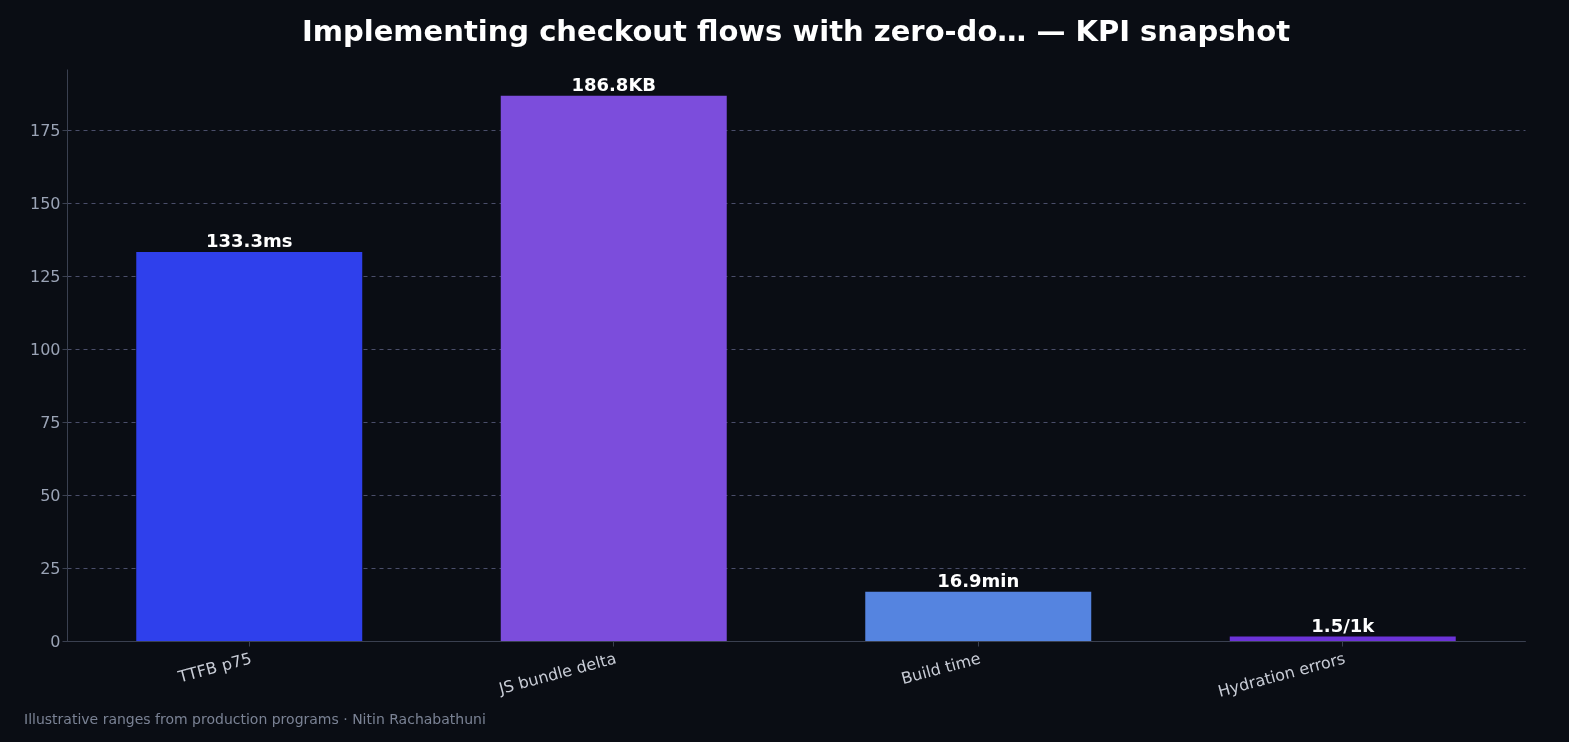 Image resolution: width=1569 pixels, height=742 pixels. I want to click on data-label: 16.9min, so click(978, 580).